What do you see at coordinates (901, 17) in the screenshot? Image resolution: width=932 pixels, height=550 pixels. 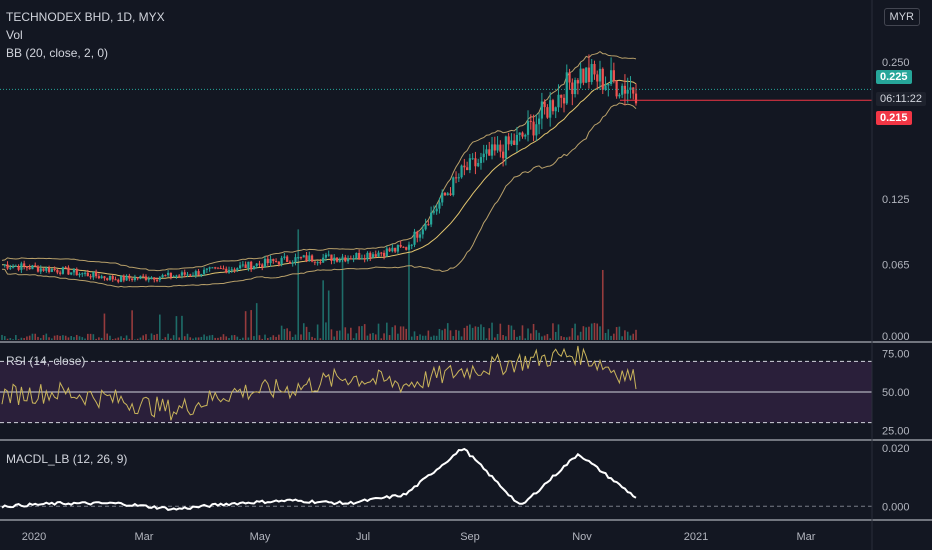 I see `currency-badge: MYR` at bounding box center [901, 17].